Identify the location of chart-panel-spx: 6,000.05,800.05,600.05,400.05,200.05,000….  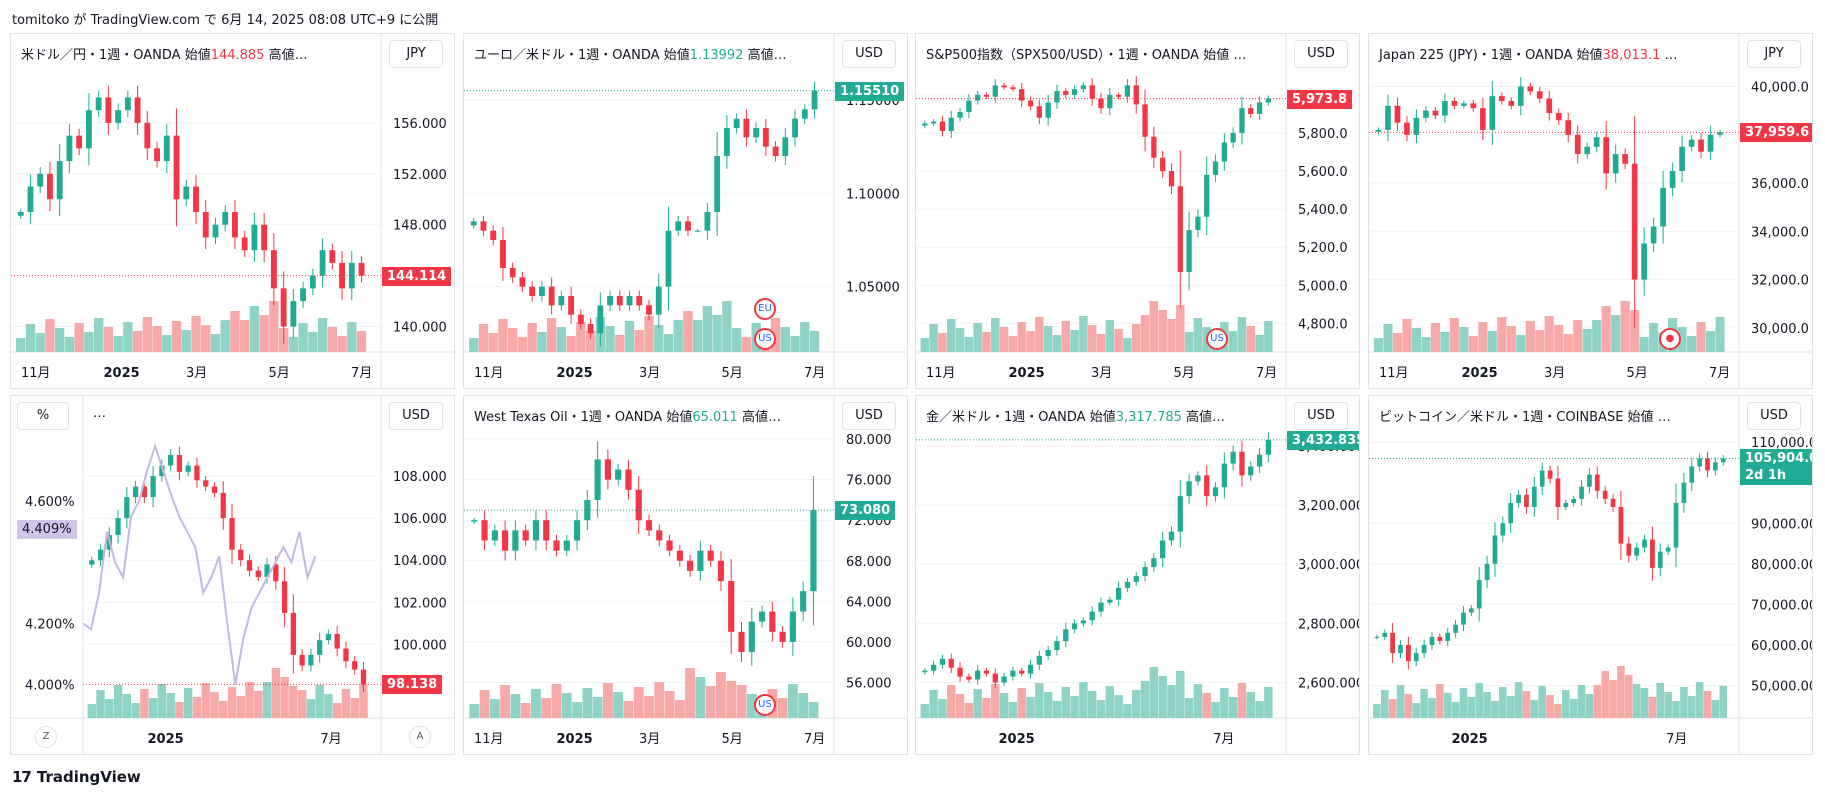
(1137, 211).